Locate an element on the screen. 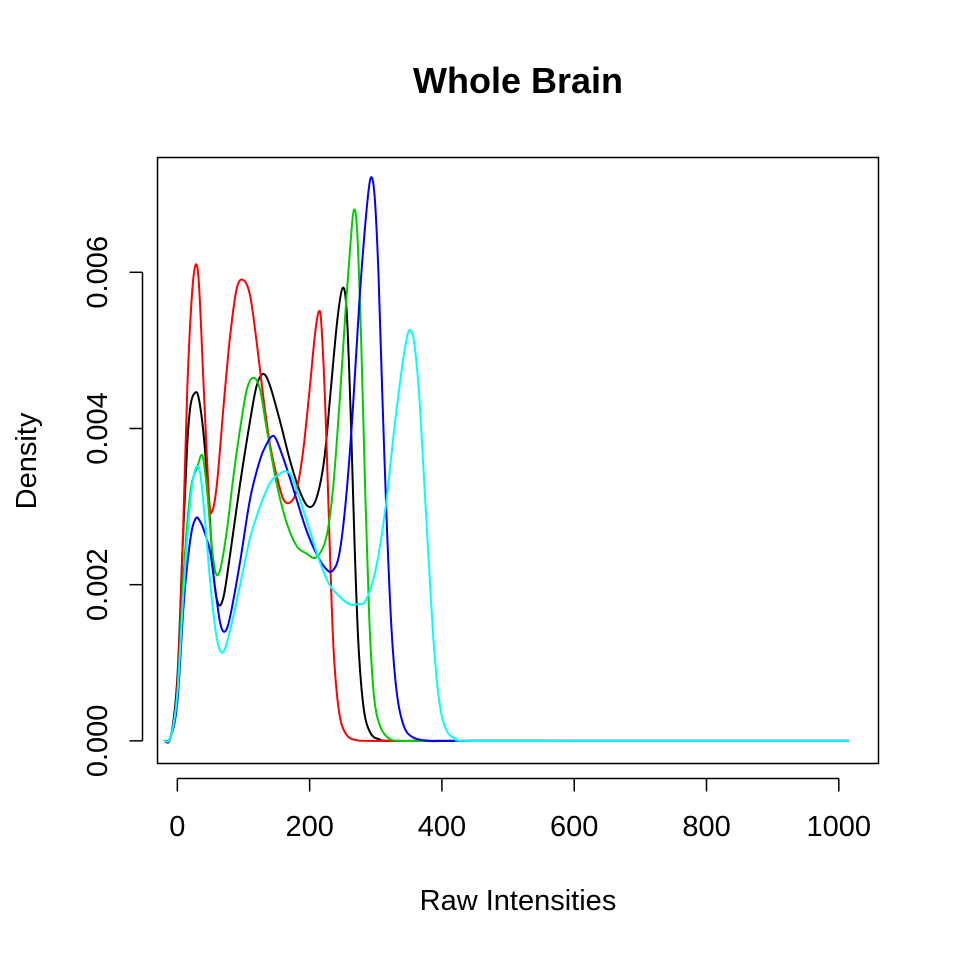 The height and width of the screenshot is (960, 960). y-tick-label: 0.002 is located at coordinates (98, 584).